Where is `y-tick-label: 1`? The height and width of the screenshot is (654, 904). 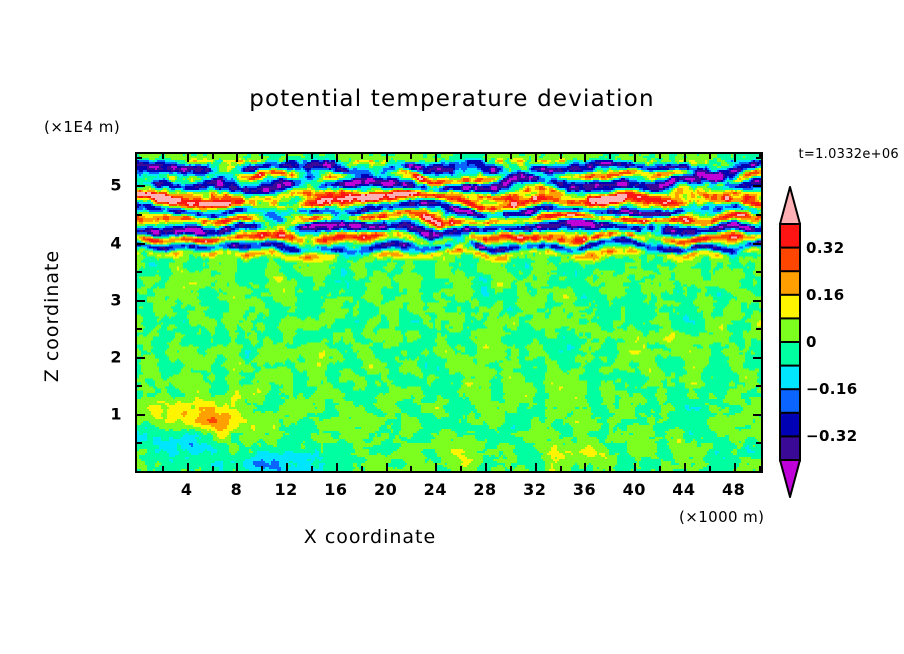
y-tick-label: 1 is located at coordinates (116, 414).